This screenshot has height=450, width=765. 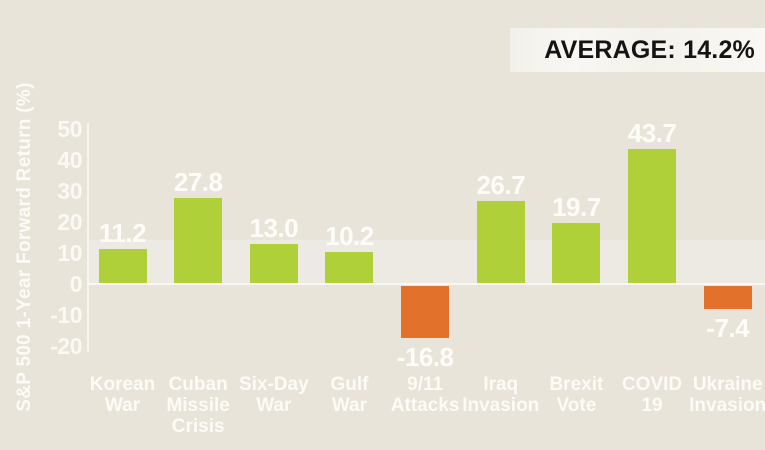 I want to click on x-tick-label: Six-Day War, so click(x=274, y=395).